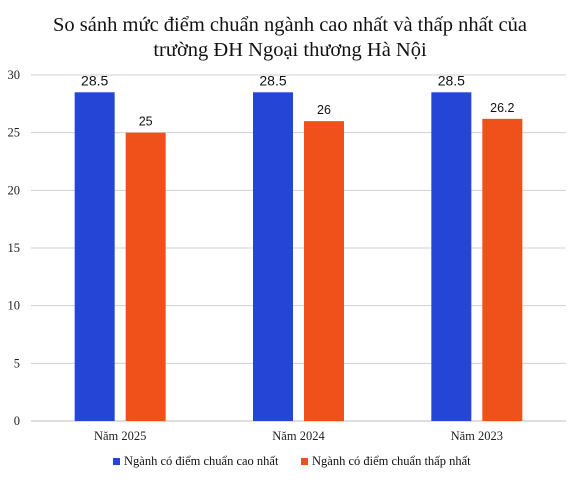 Image resolution: width=580 pixels, height=483 pixels. Describe the element at coordinates (14, 190) in the screenshot. I see `y-tick-label: 20` at that location.